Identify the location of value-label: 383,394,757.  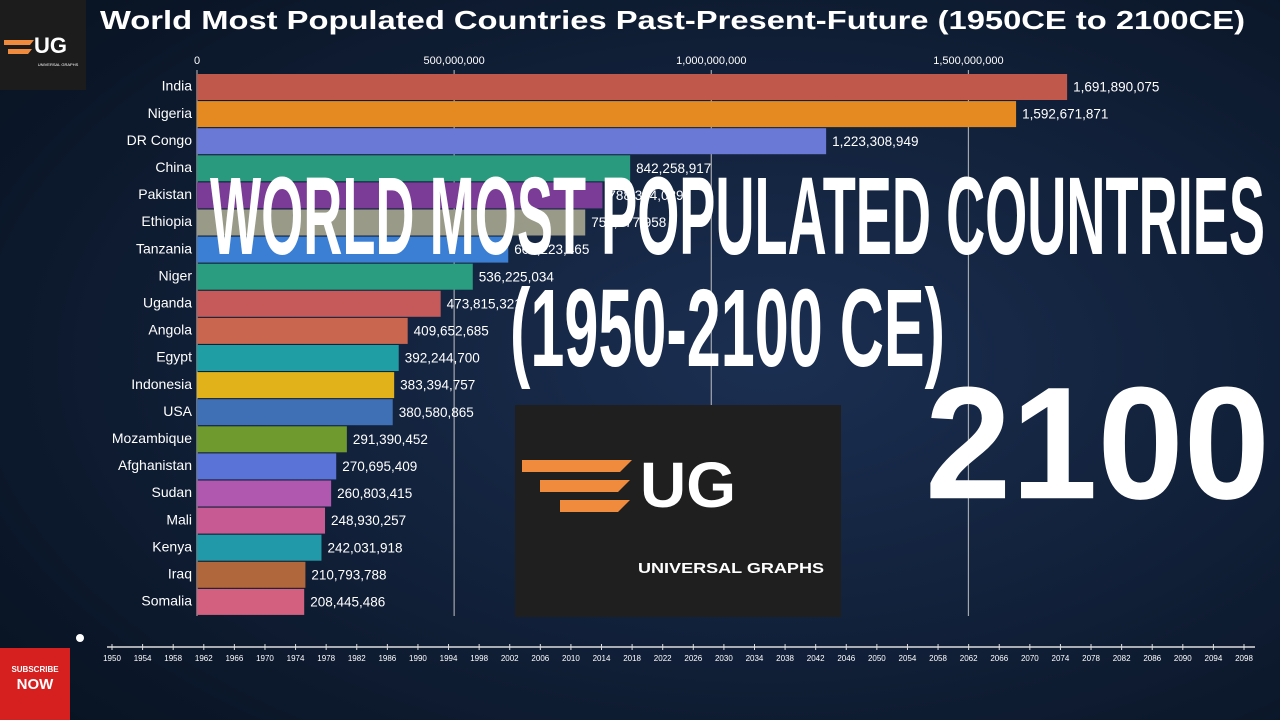
(437, 385).